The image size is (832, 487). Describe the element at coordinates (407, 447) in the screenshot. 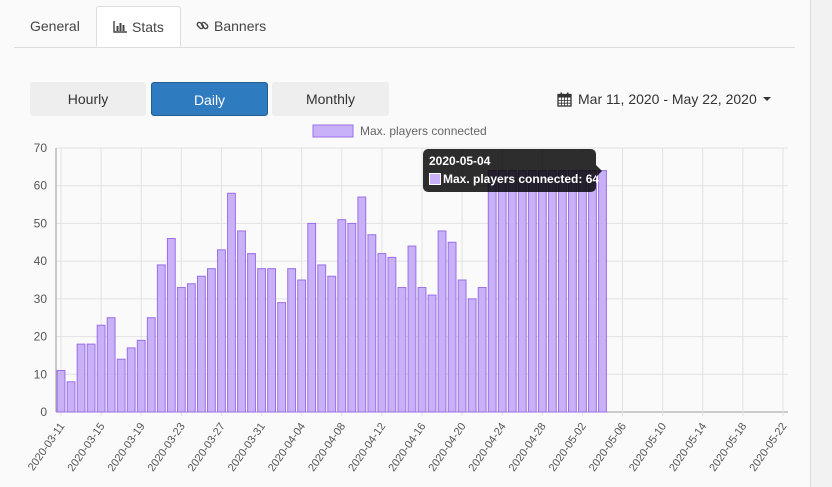

I see `x-tick-label: 2020-04-16` at that location.